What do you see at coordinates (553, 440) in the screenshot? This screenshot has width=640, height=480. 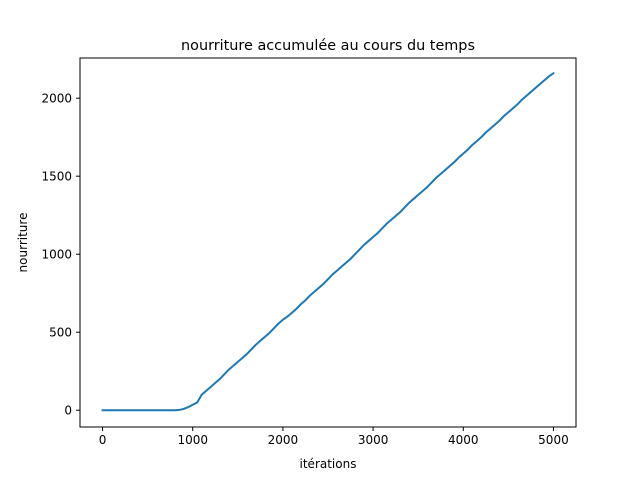 I see `x-tick-label: 5000` at bounding box center [553, 440].